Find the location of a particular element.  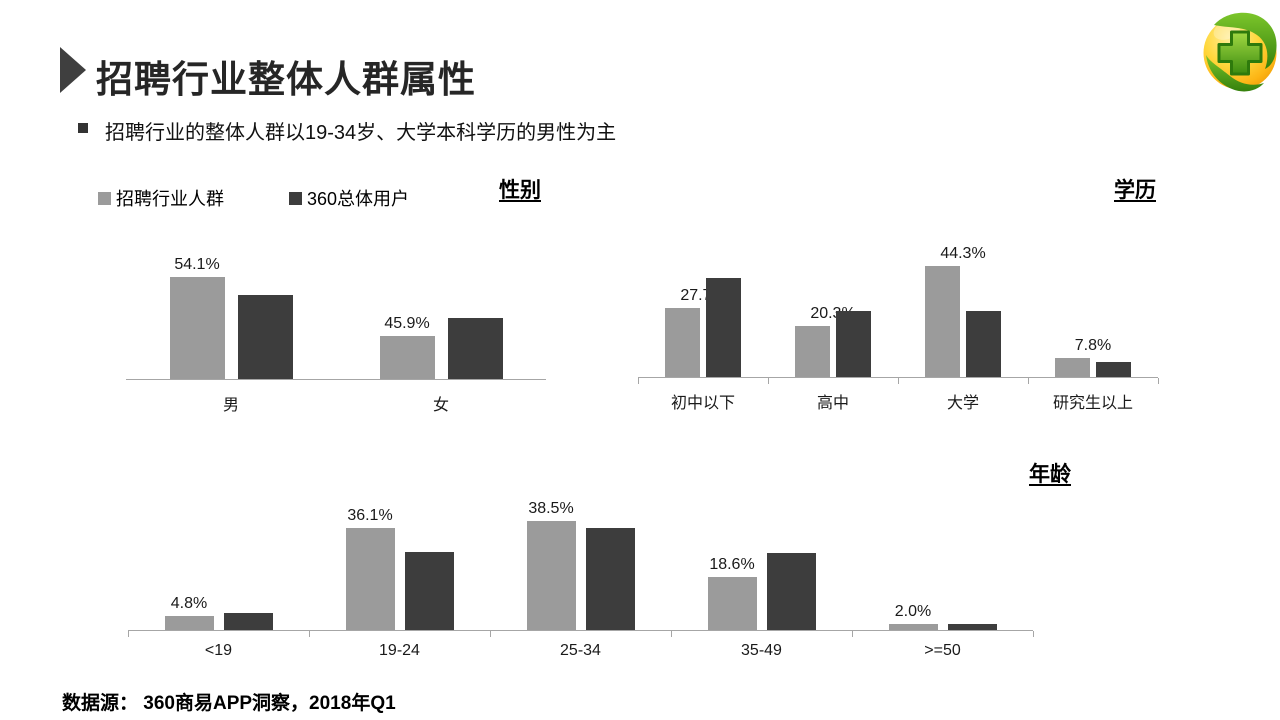

bullet-row: 招聘行业的整体人群以19-34岁、大学本科学历的男性为主 is located at coordinates (347, 130).